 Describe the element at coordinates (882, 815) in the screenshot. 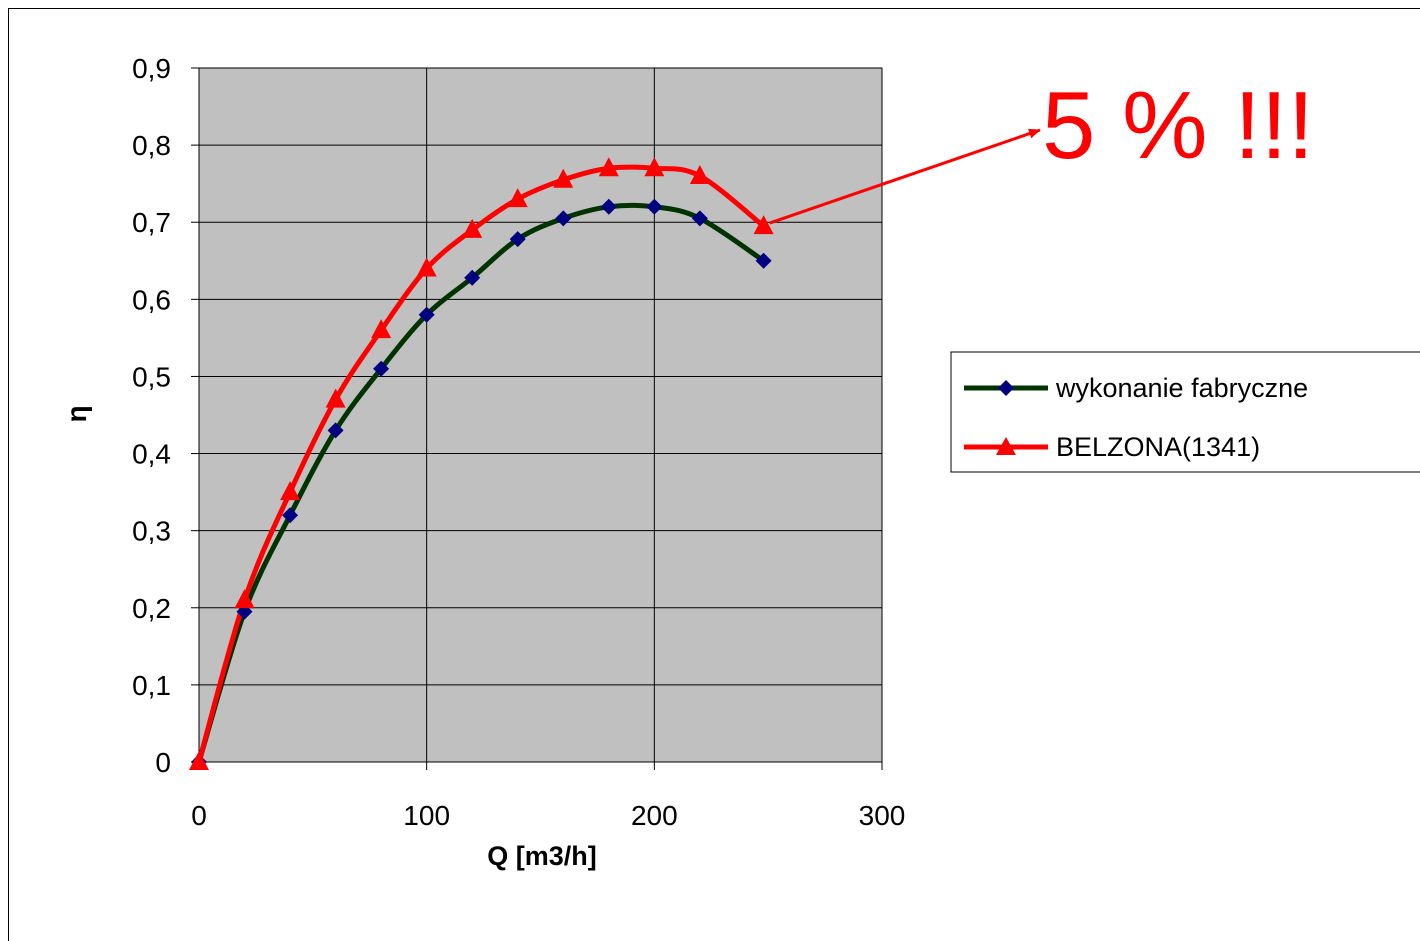

I see `x-tick-label: 300` at that location.